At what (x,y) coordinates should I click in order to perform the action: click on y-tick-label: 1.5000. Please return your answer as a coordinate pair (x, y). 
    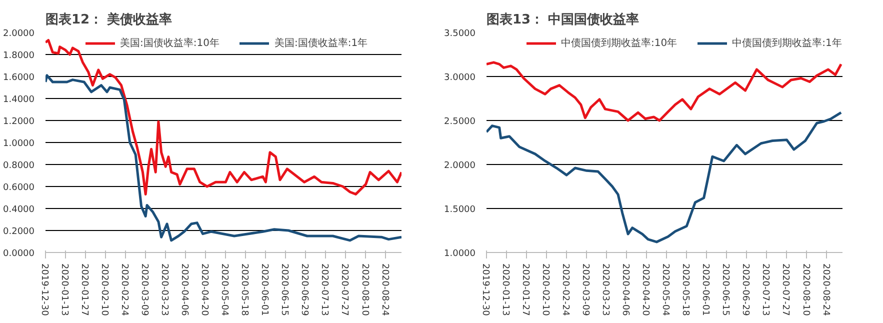
    Looking at the image, I should click on (460, 210).